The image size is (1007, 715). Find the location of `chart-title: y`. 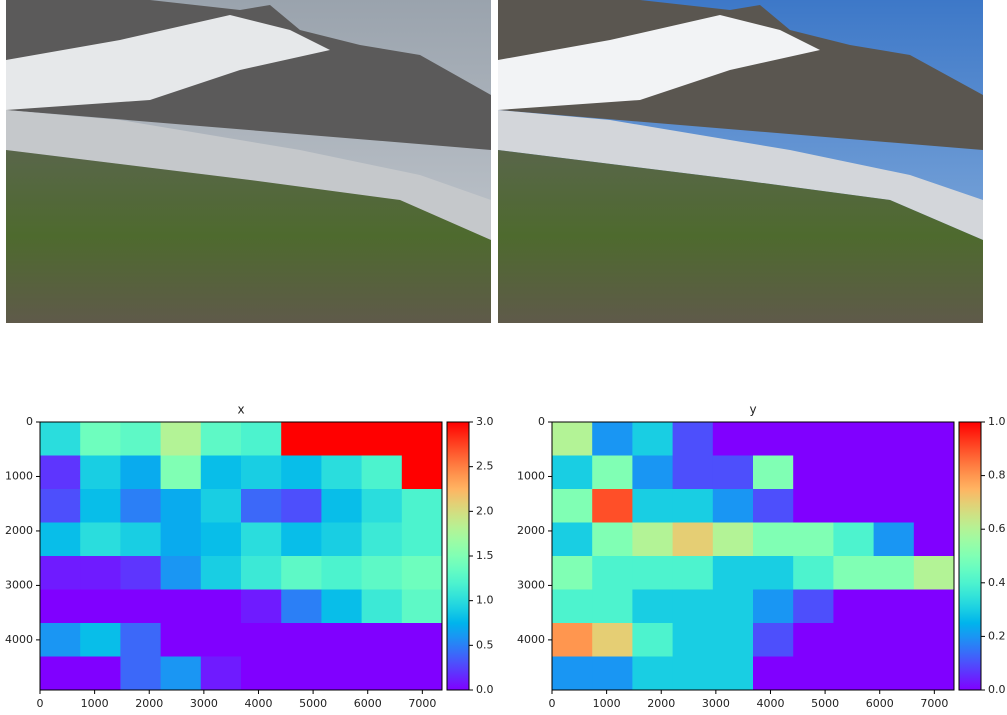

chart-title: y is located at coordinates (752, 410).